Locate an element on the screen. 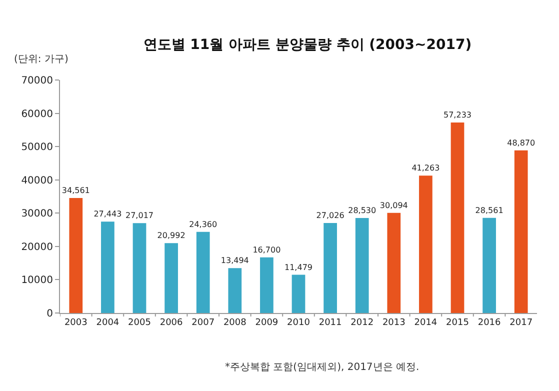 The width and height of the screenshot is (559, 391). y-tick-label: 60000 is located at coordinates (37, 114).